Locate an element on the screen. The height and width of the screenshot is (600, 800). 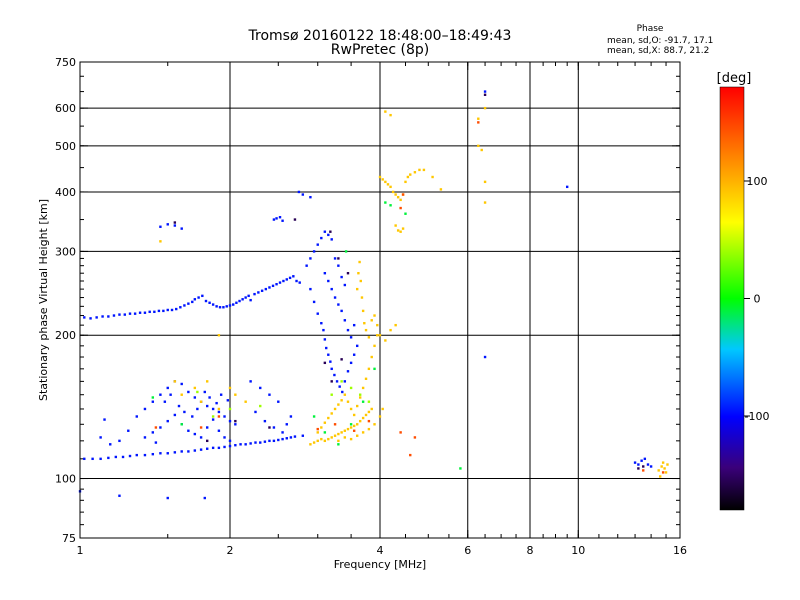
y-tick-label: 75 is located at coordinates (69, 538).